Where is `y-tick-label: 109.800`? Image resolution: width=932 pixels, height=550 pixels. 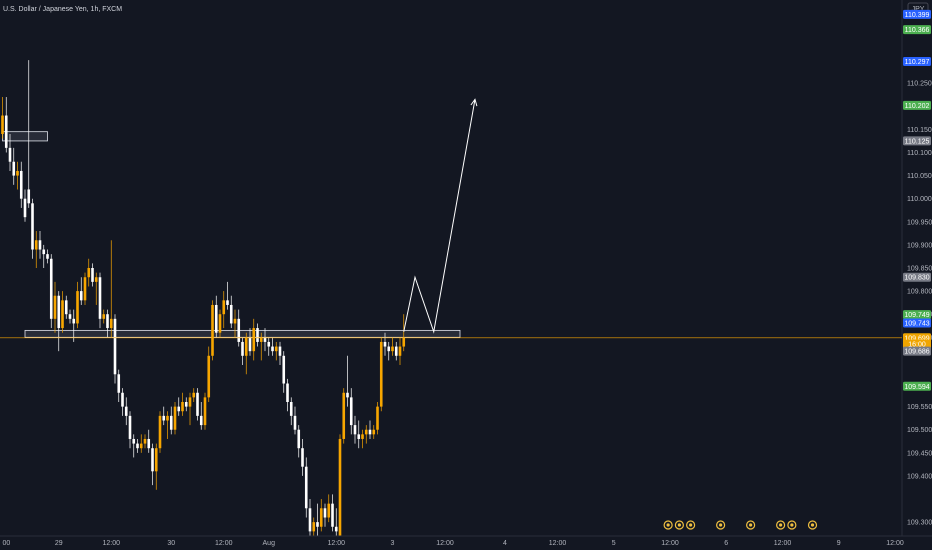
y-tick-label: 109.800 is located at coordinates (919, 292).